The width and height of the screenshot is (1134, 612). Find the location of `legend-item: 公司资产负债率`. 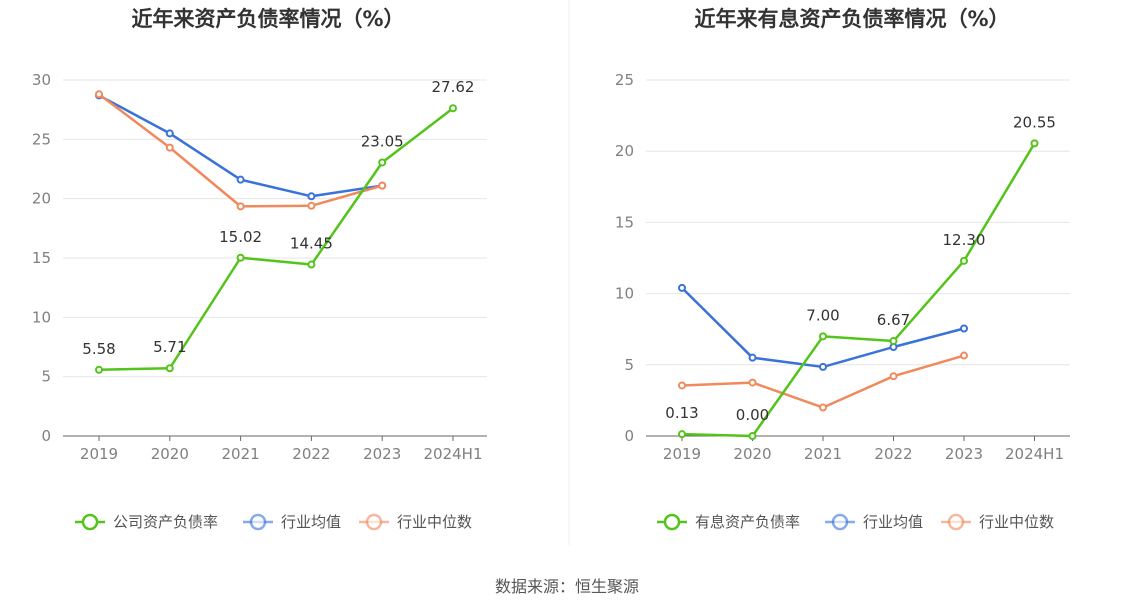

legend-item: 公司资产负债率 is located at coordinates (146, 522).